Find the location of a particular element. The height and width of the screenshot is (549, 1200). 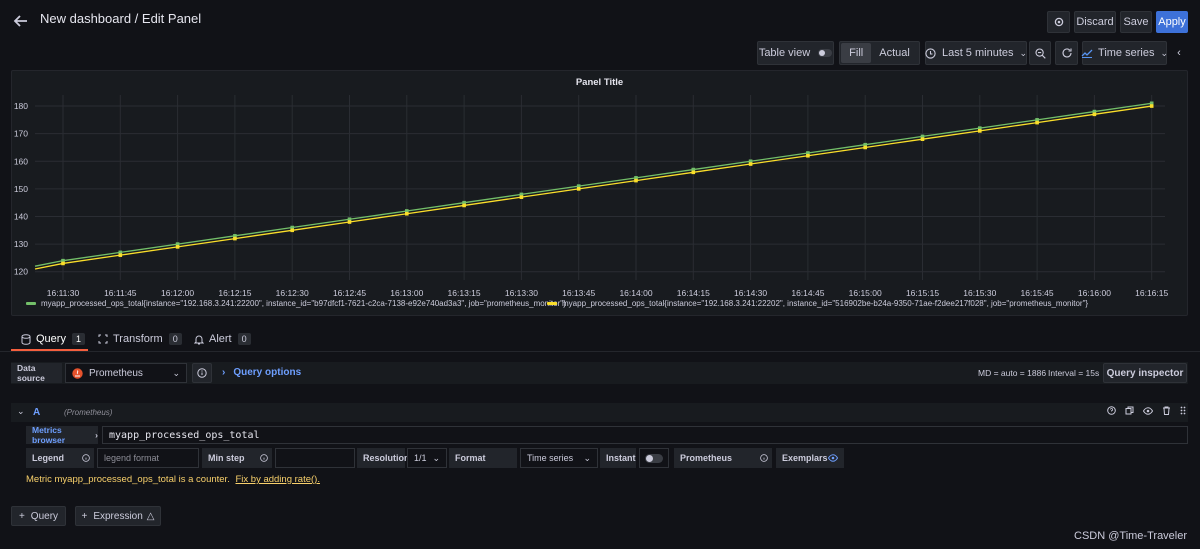

settings-button is located at coordinates (1058, 22).